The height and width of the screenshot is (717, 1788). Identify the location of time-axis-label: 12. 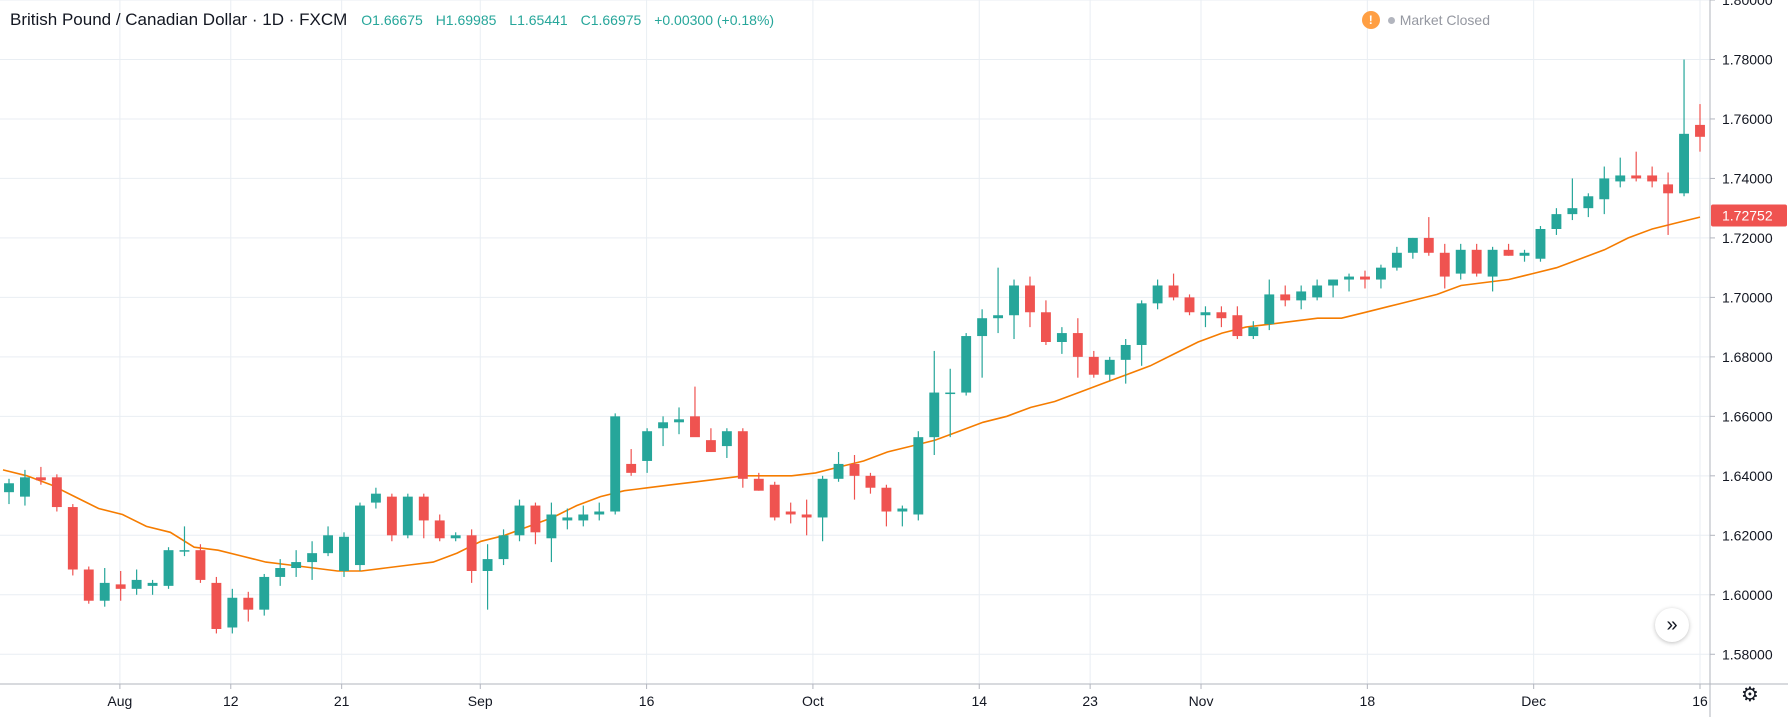
(231, 701).